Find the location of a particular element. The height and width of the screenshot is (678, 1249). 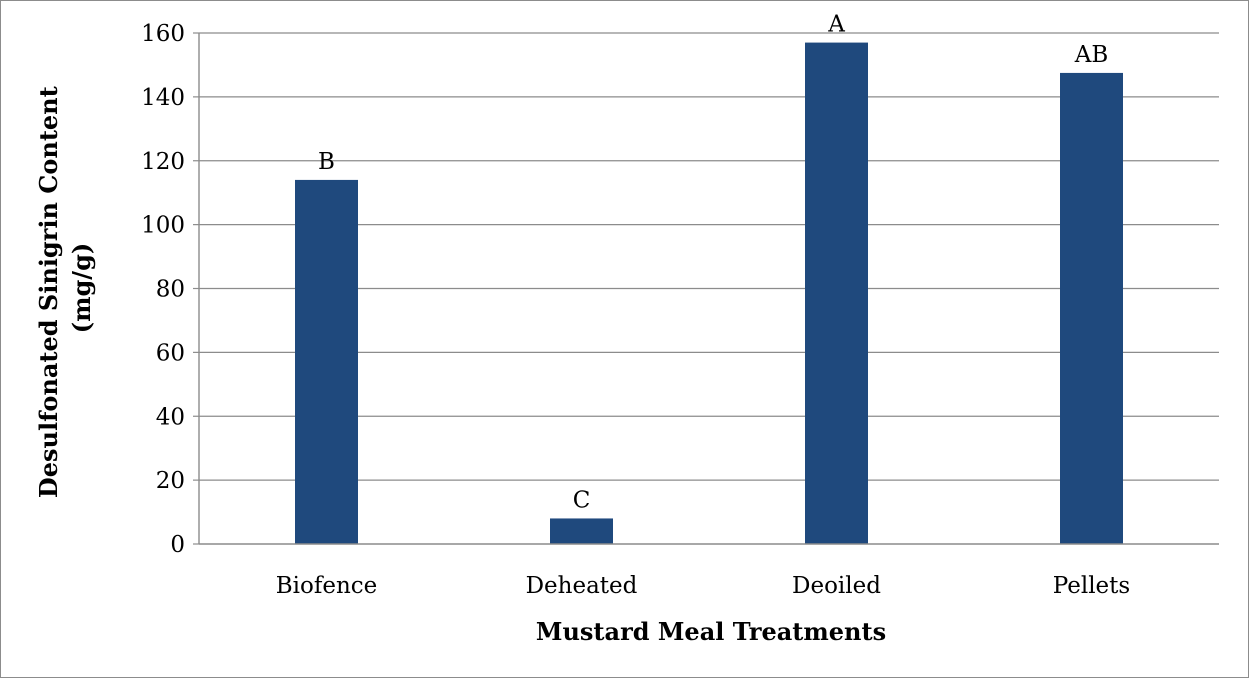

bar-pellets is located at coordinates (1091, 308).